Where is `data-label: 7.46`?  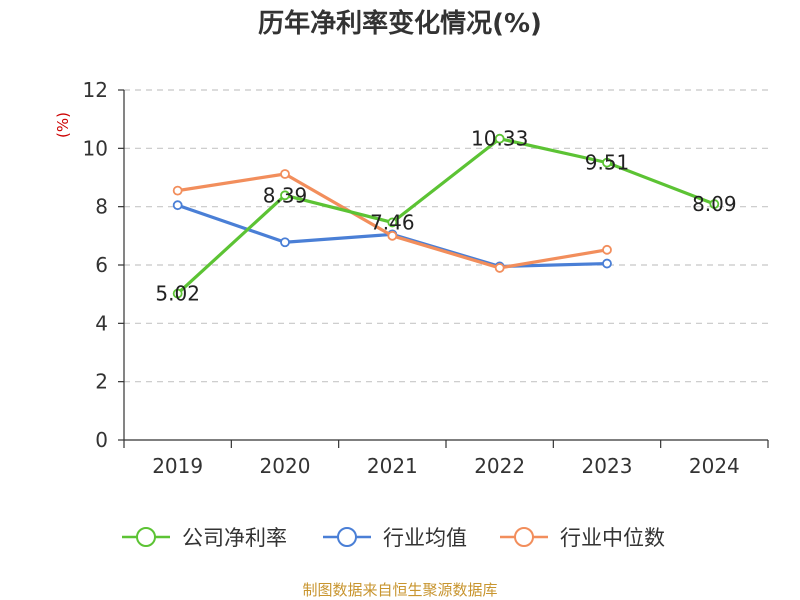
data-label: 7.46 is located at coordinates (392, 222).